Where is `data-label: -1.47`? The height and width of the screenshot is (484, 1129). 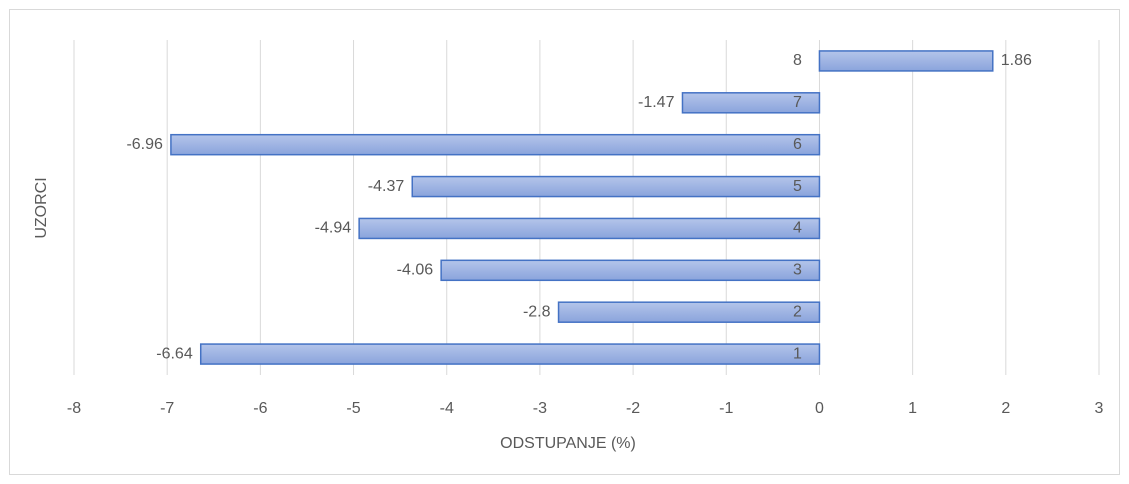
data-label: -1.47 is located at coordinates (656, 102).